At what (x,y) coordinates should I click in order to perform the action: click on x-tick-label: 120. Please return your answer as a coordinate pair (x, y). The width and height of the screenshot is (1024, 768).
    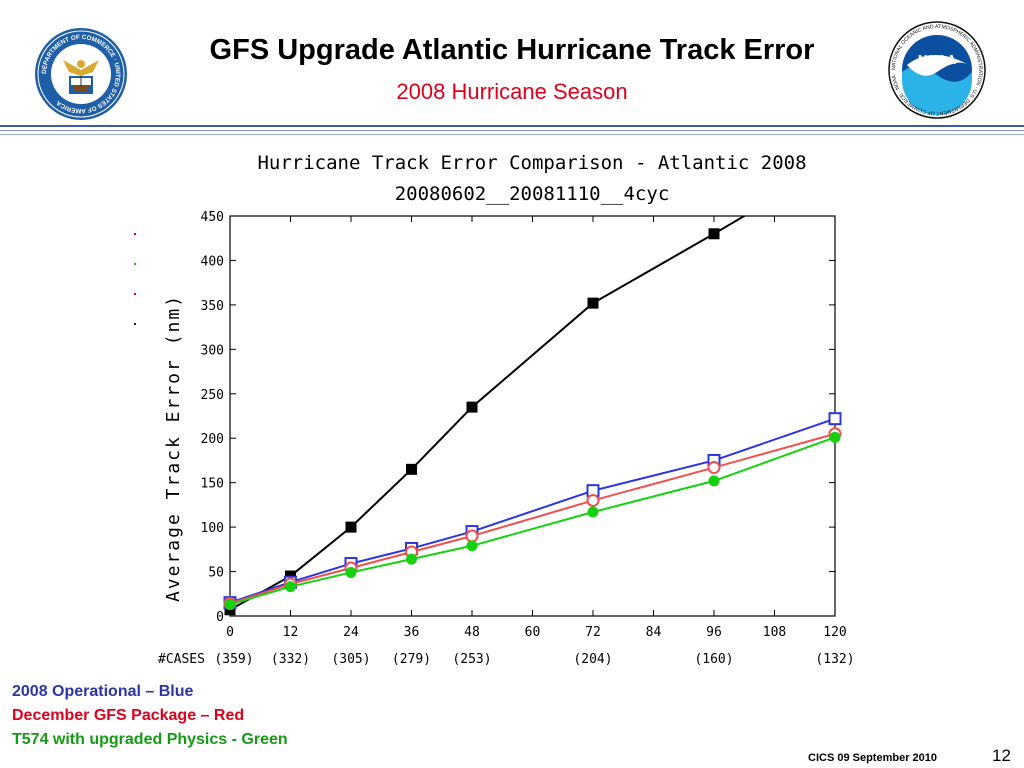
    Looking at the image, I should click on (834, 632).